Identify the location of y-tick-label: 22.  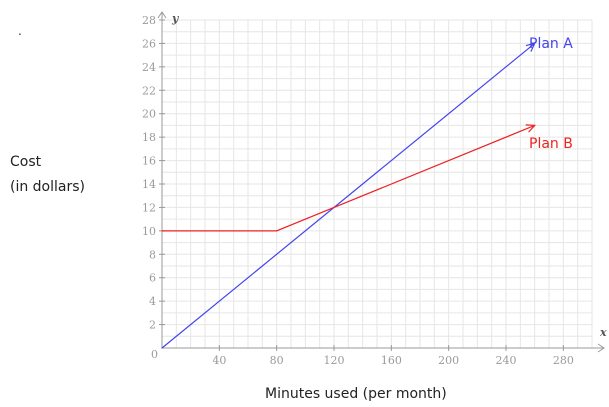
(149, 90).